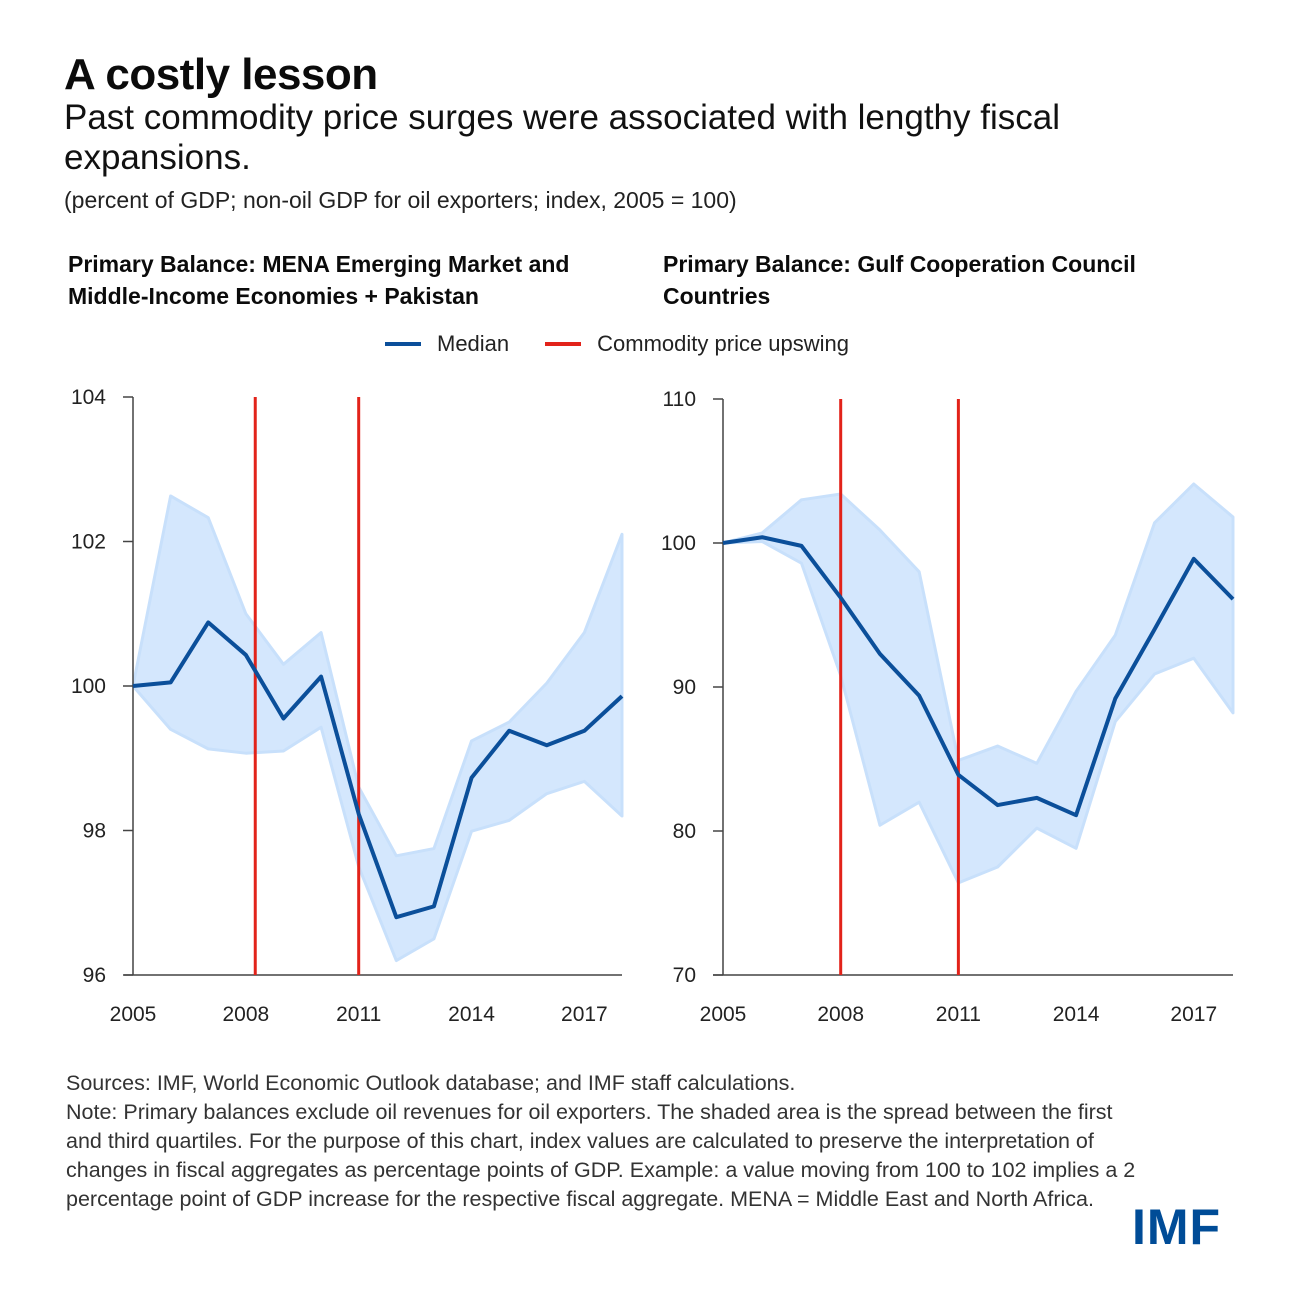 This screenshot has width=1300, height=1300. Describe the element at coordinates (1177, 1227) in the screenshot. I see `imf-logo: IMF` at that location.